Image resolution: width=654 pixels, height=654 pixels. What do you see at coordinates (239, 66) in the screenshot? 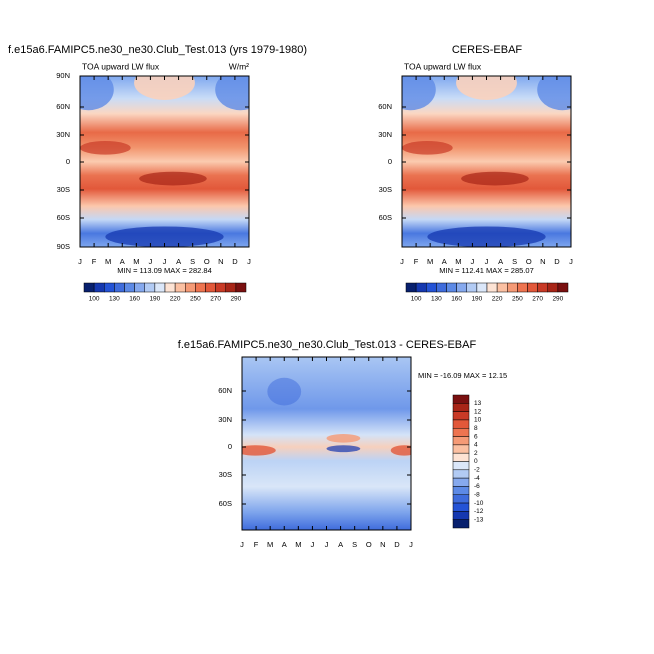
I see `units-label: W/m²` at bounding box center [239, 66].